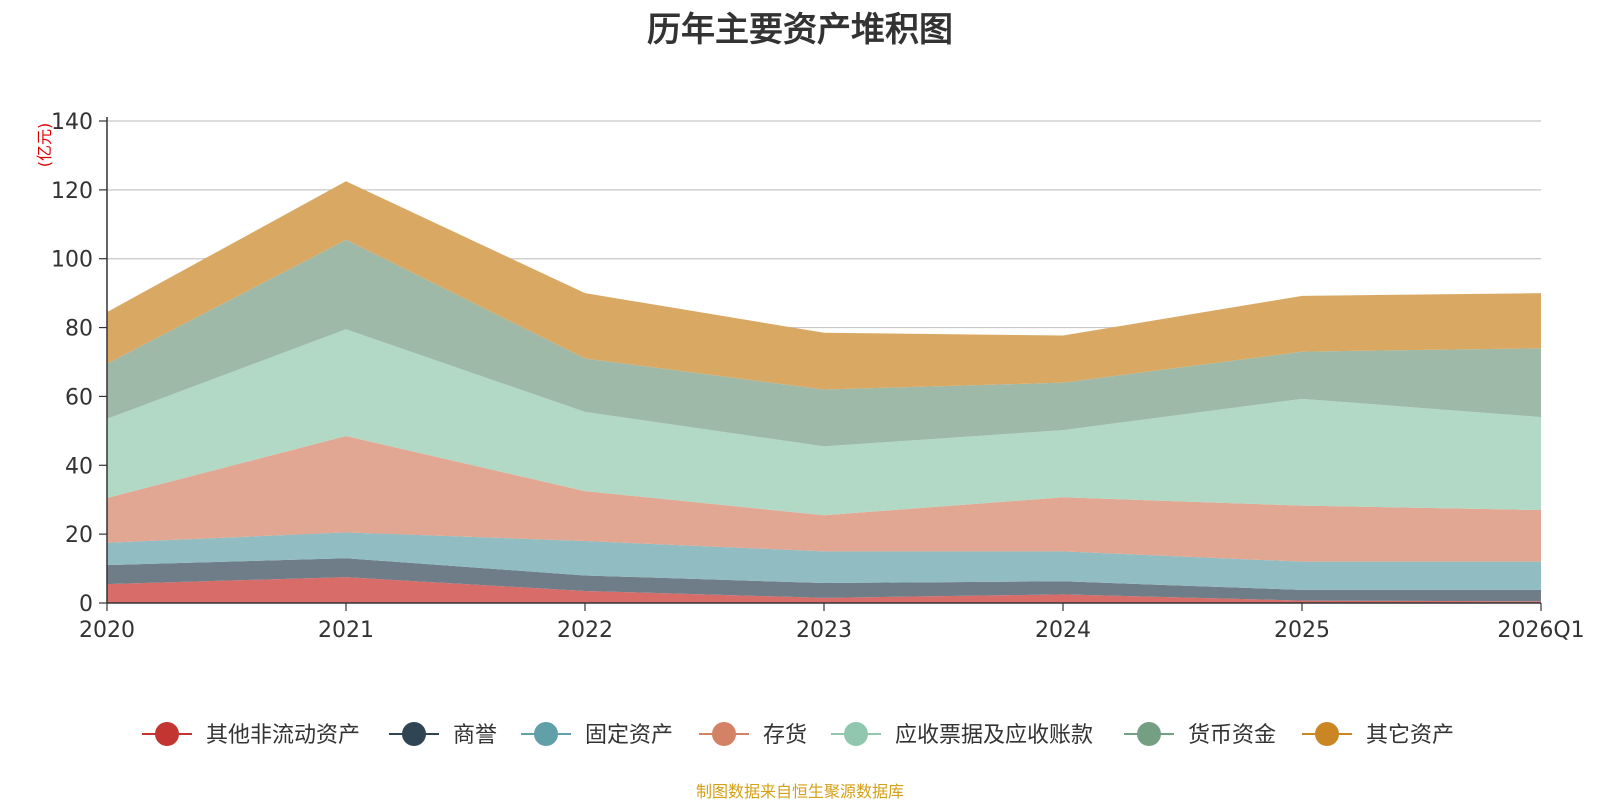 Image resolution: width=1600 pixels, height=802 pixels. What do you see at coordinates (79, 363) in the screenshot?
I see `y-axis-ticks: 0 20 40 60 80 100 120 140` at bounding box center [79, 363].